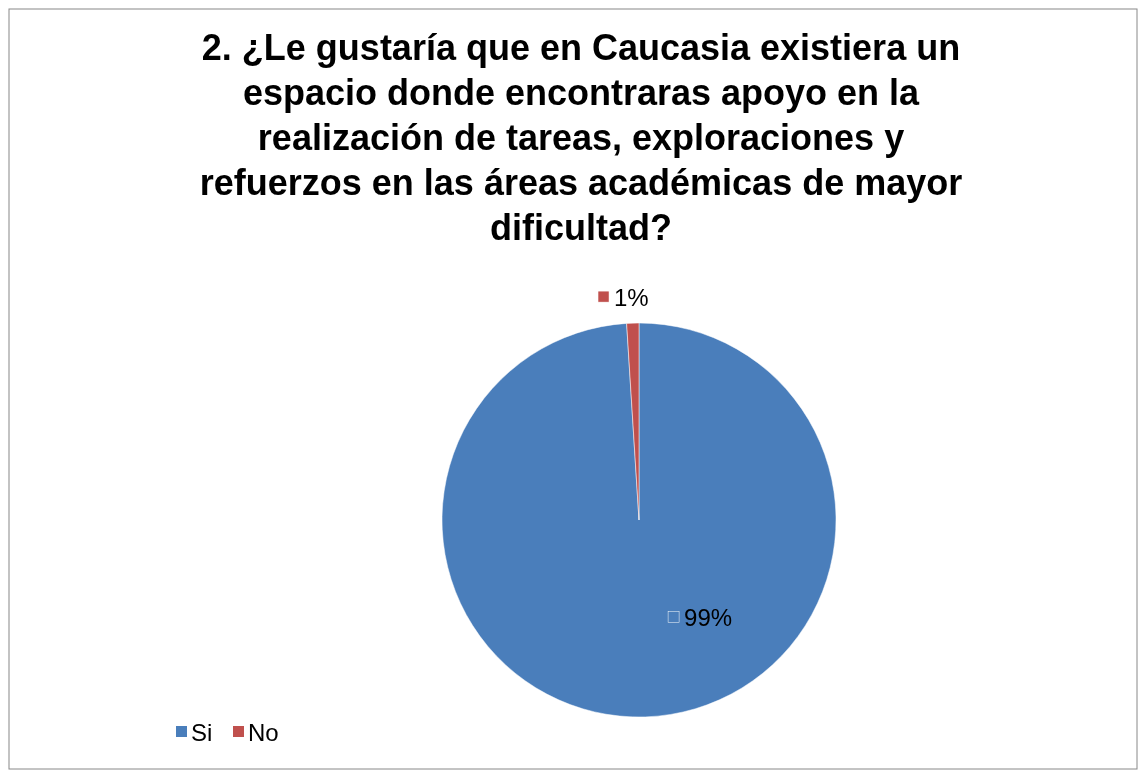  What do you see at coordinates (631, 298) in the screenshot?
I see `data-label: 1%` at bounding box center [631, 298].